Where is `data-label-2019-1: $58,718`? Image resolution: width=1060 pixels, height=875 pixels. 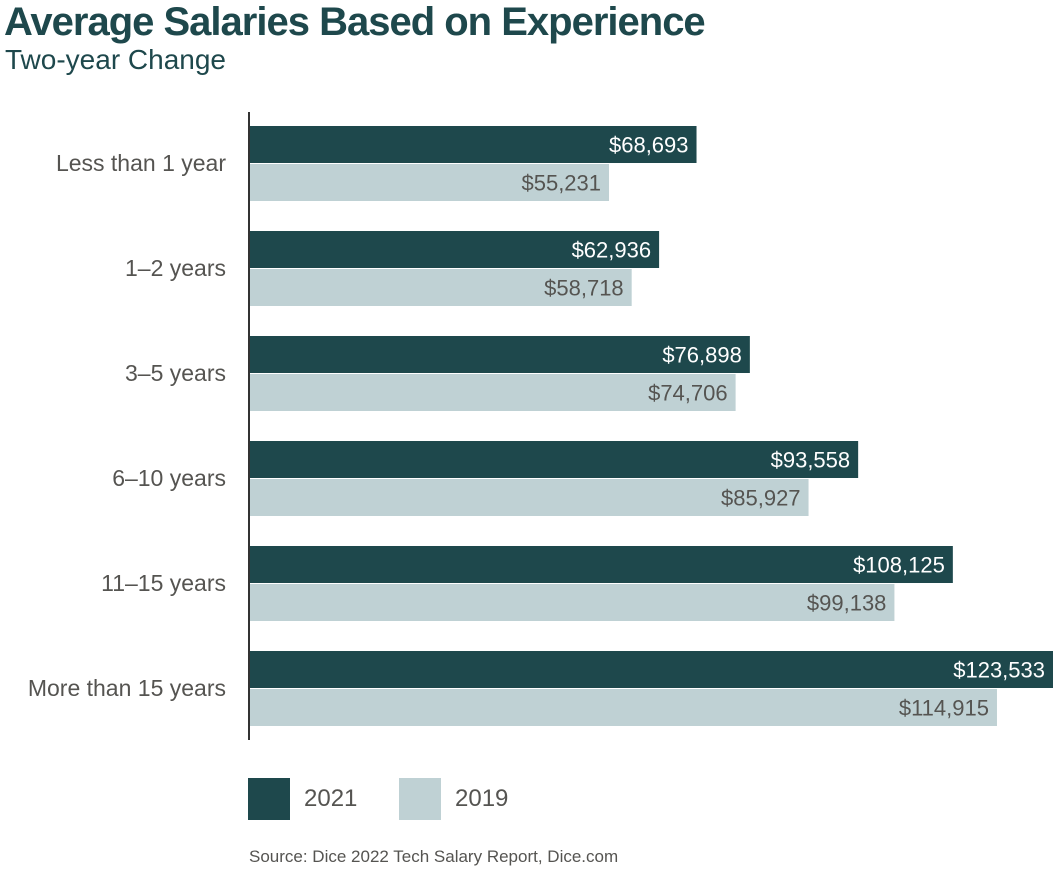
data-label-2019-1: $58,718 is located at coordinates (584, 288).